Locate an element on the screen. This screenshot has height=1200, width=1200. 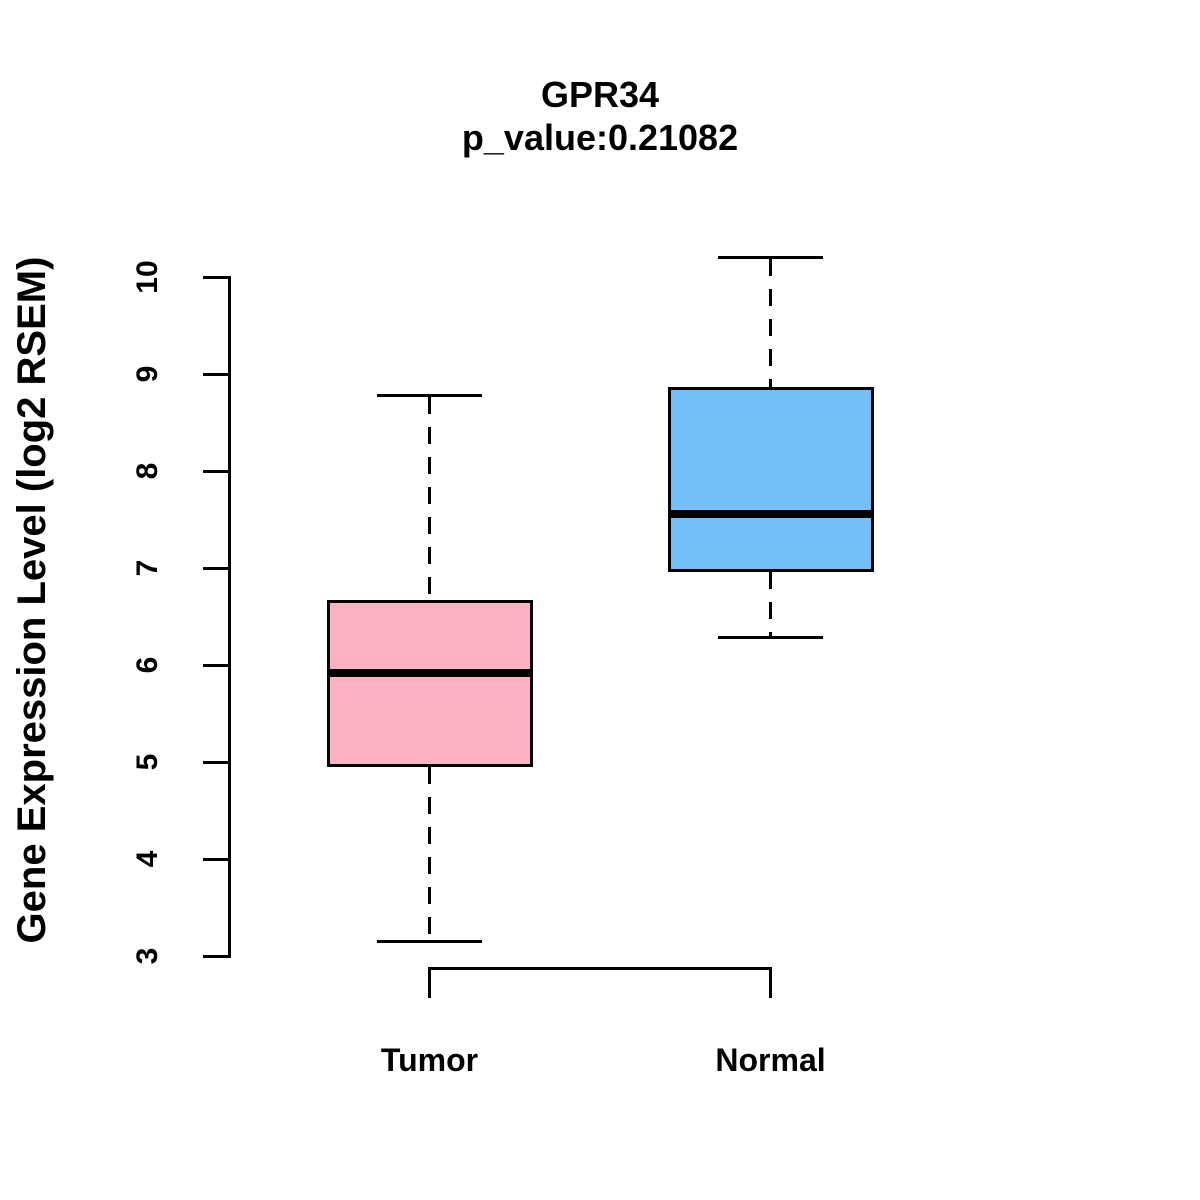
x-axis-line is located at coordinates (600, 968).